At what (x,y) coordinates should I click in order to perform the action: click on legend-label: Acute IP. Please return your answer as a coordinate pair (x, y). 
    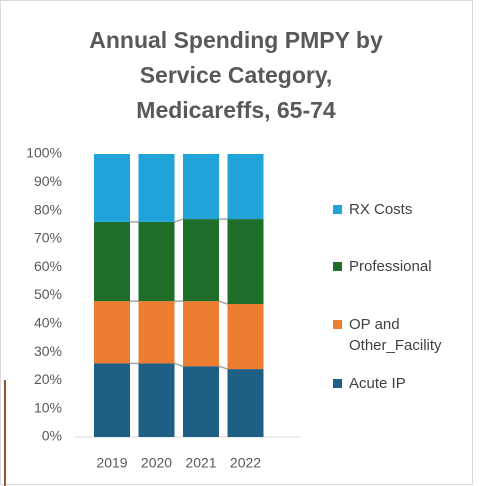
    Looking at the image, I should click on (377, 383).